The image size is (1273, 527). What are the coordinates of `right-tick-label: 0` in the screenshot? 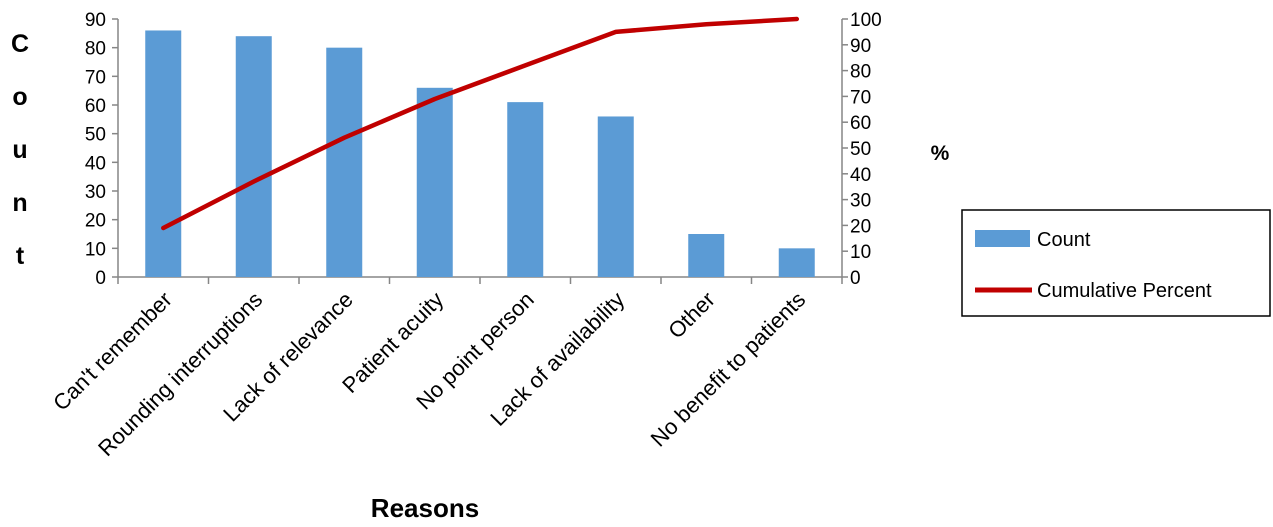 It's located at (855, 278).